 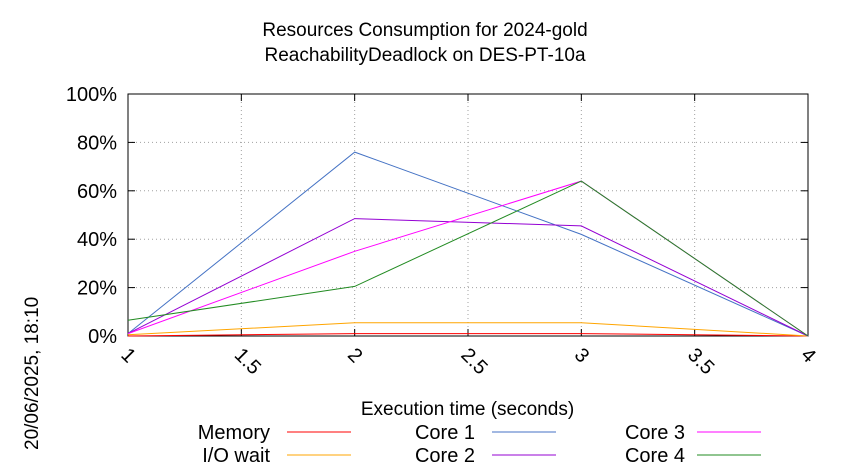 What do you see at coordinates (127, 355) in the screenshot?
I see `x-tick-label: 1` at bounding box center [127, 355].